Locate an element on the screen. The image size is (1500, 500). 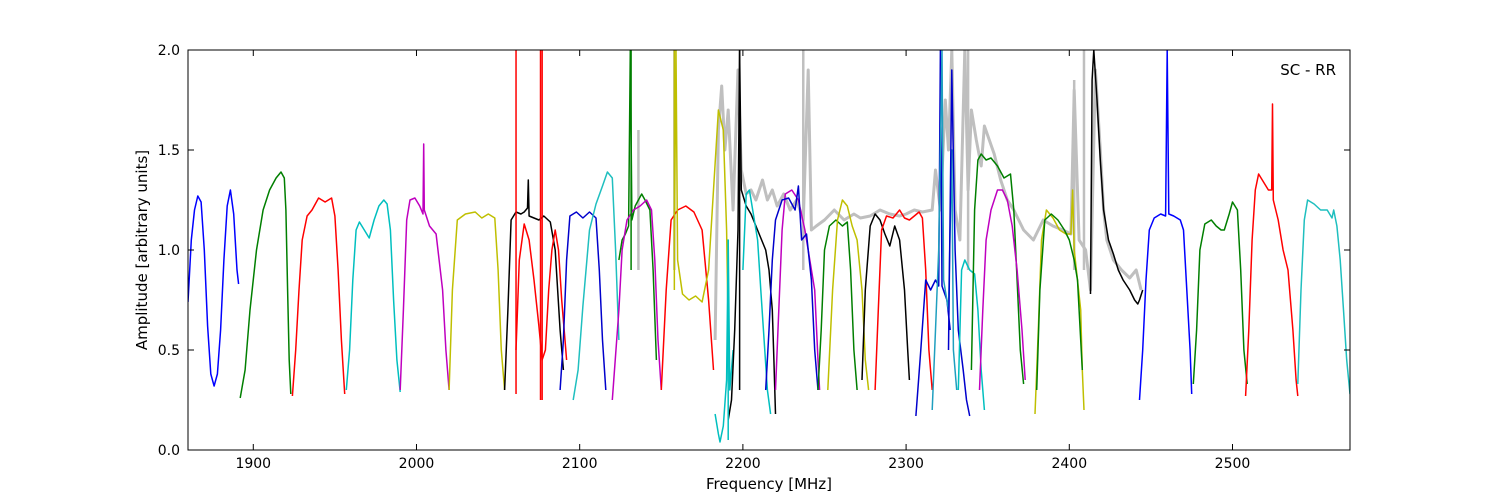
y-tick-label: 0.5 is located at coordinates (169, 351).